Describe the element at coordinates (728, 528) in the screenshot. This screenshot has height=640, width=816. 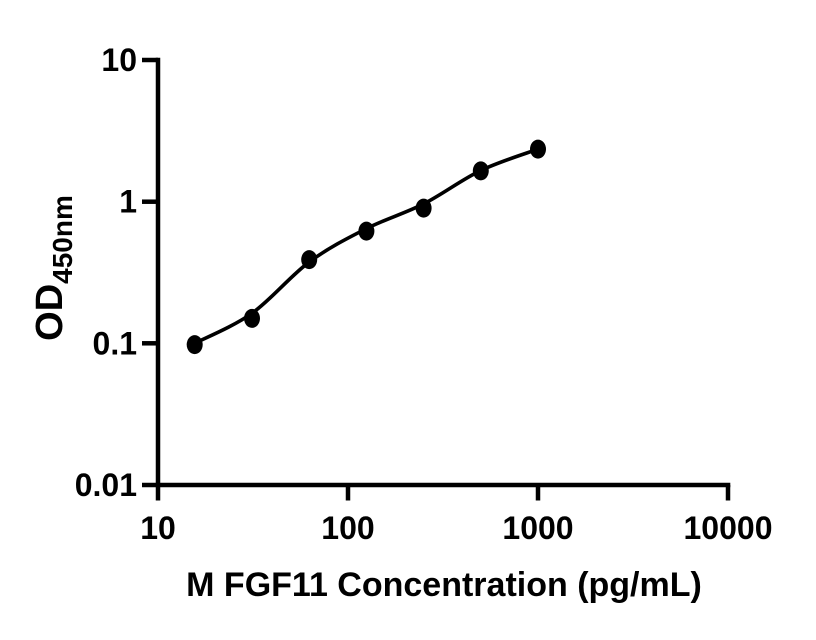
I see `x-tick-label: 10000` at that location.